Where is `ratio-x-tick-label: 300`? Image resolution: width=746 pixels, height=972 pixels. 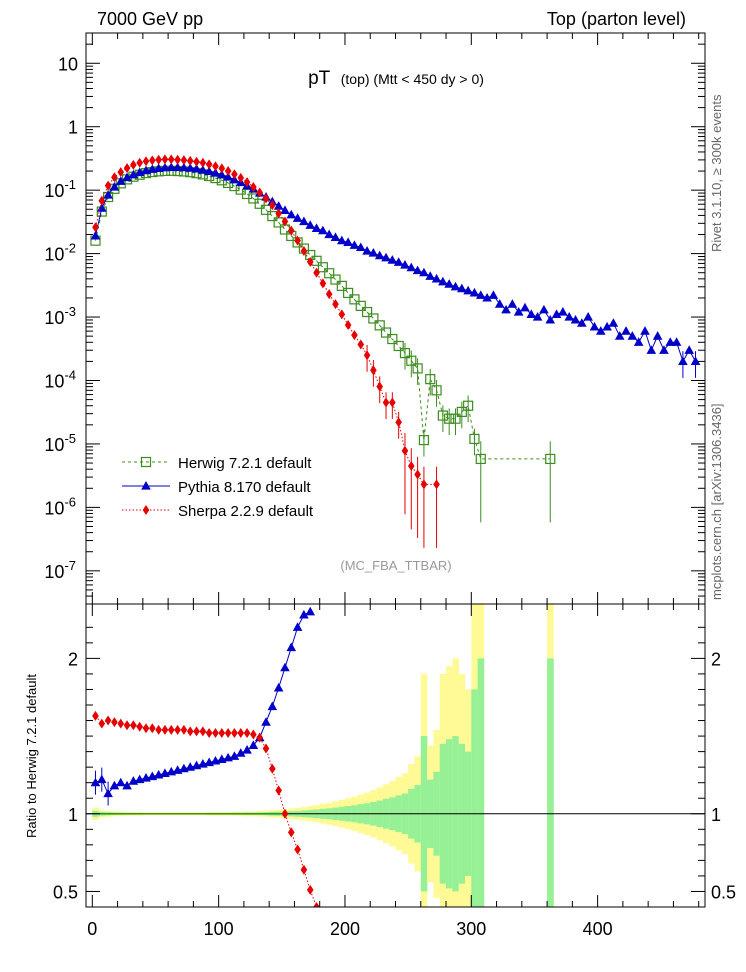
ratio-x-tick-label: 300 is located at coordinates (471, 929).